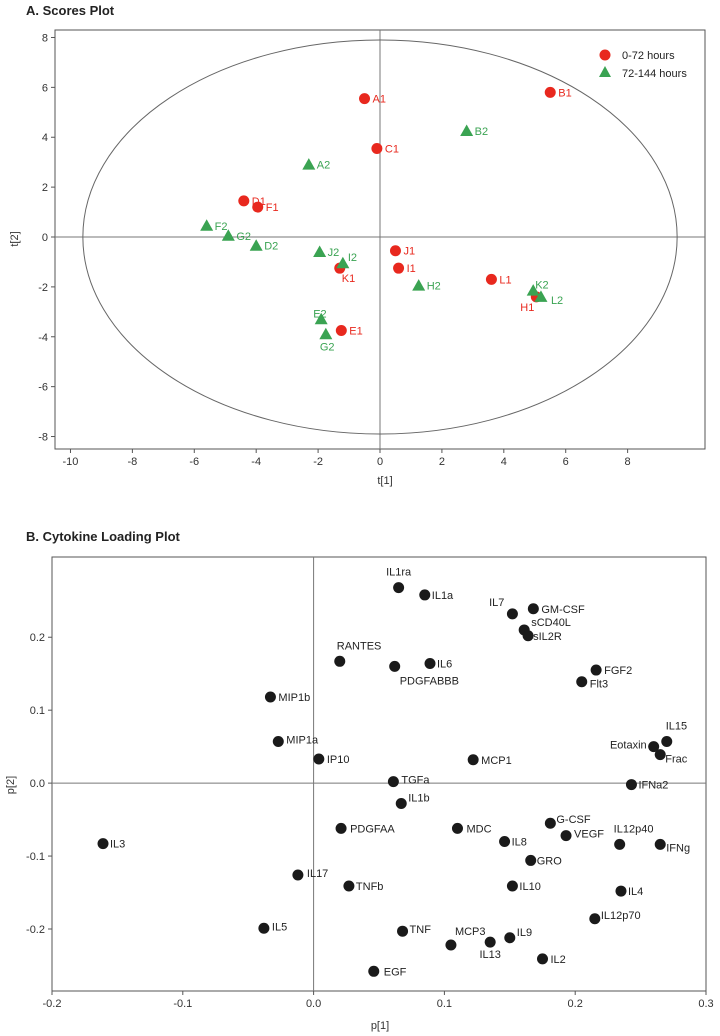 Image resolution: width=720 pixels, height=1036 pixels. I want to click on loading-label-mdc: MDC, so click(478, 829).